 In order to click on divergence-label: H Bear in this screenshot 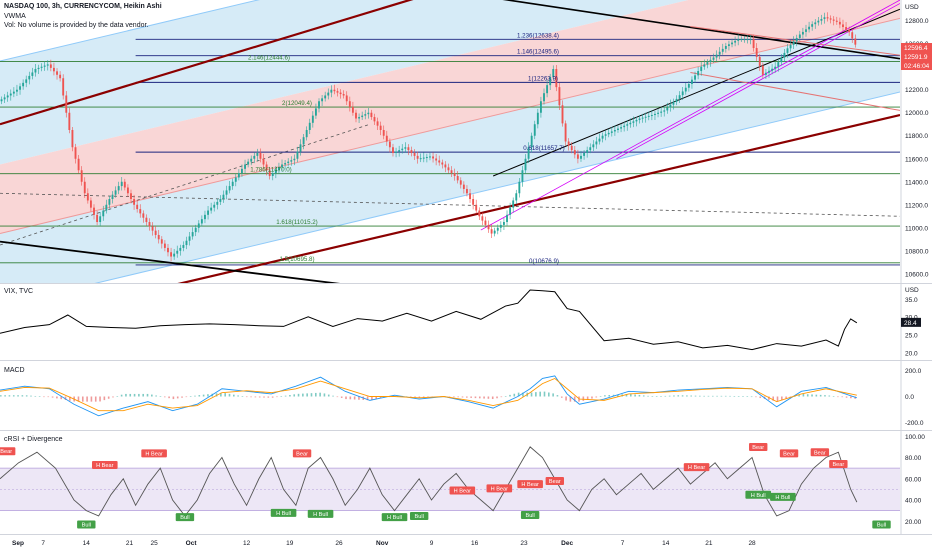, I will do `click(500, 489)`.